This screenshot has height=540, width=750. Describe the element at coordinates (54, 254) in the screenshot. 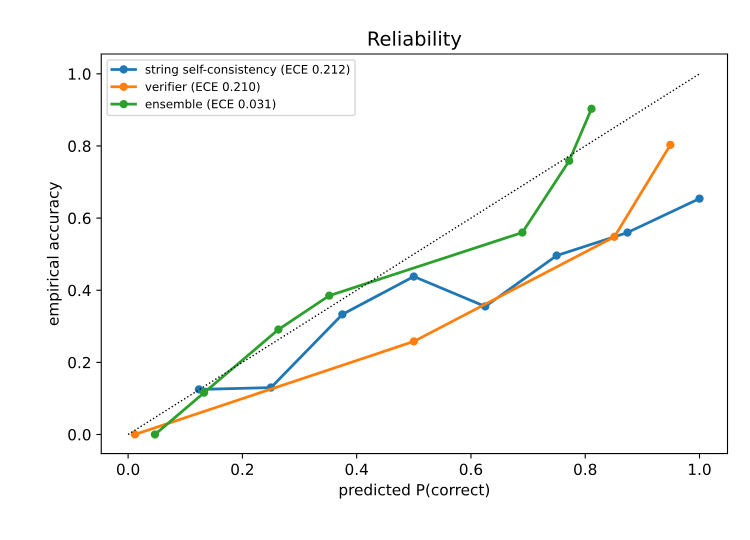

I see `y-axis-title: empirical accuracy` at that location.